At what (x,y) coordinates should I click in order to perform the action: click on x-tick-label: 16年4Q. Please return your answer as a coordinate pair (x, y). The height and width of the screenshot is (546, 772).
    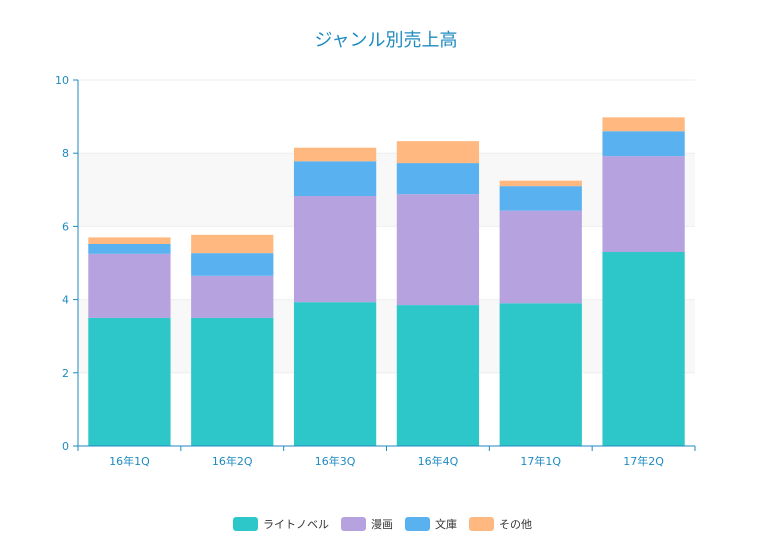
    Looking at the image, I should click on (438, 461).